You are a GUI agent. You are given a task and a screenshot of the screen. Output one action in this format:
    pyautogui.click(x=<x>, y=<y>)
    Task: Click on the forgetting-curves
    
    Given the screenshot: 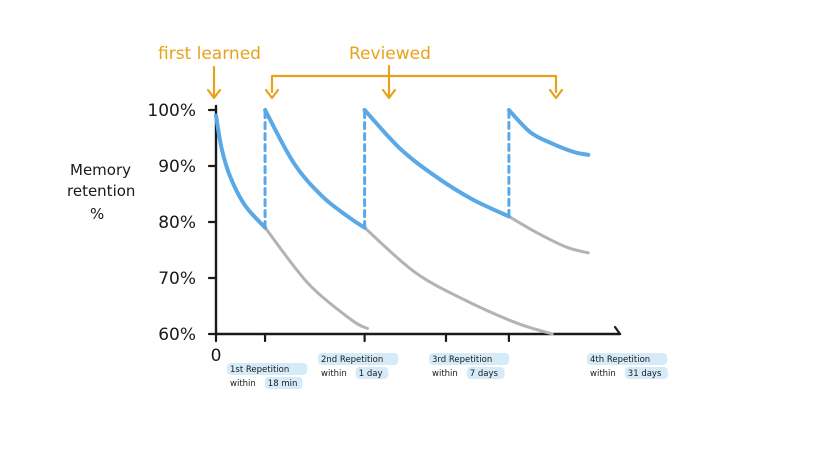 What is the action you would take?
    pyautogui.click(x=426, y=275)
    